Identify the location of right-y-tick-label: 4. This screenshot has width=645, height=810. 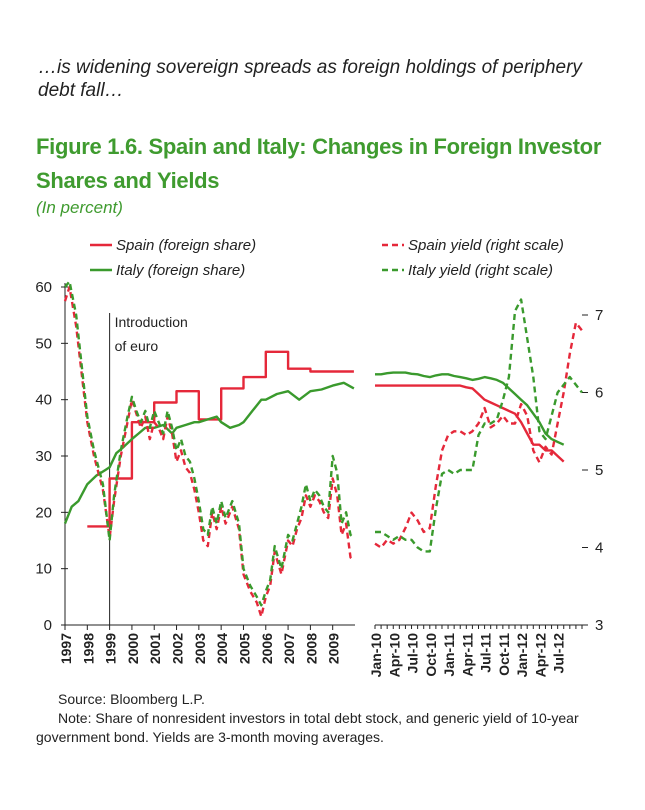
(599, 548).